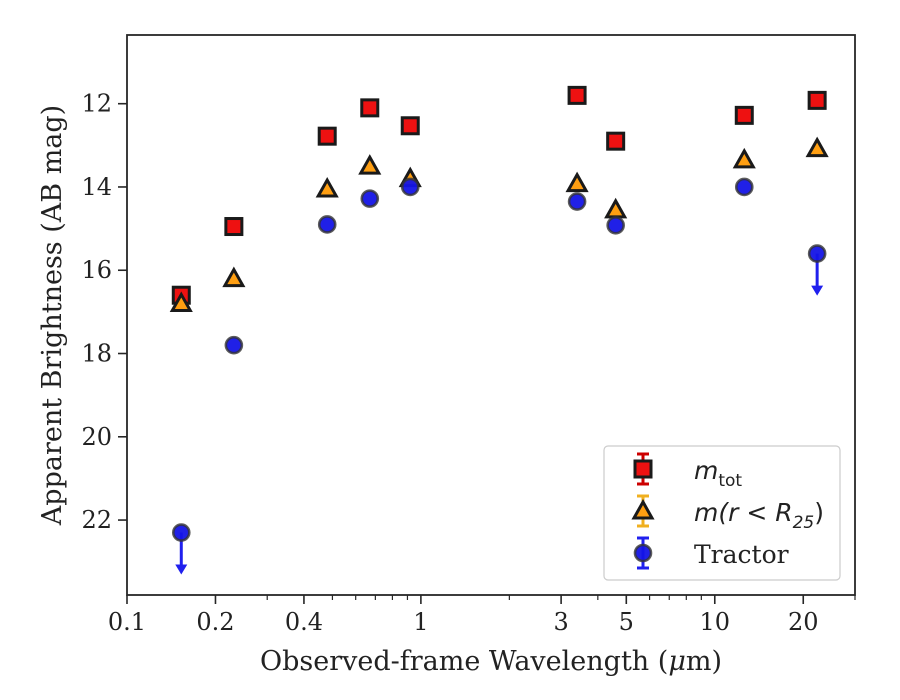 The height and width of the screenshot is (700, 900). I want to click on x-tick-label: 10, so click(715, 622).